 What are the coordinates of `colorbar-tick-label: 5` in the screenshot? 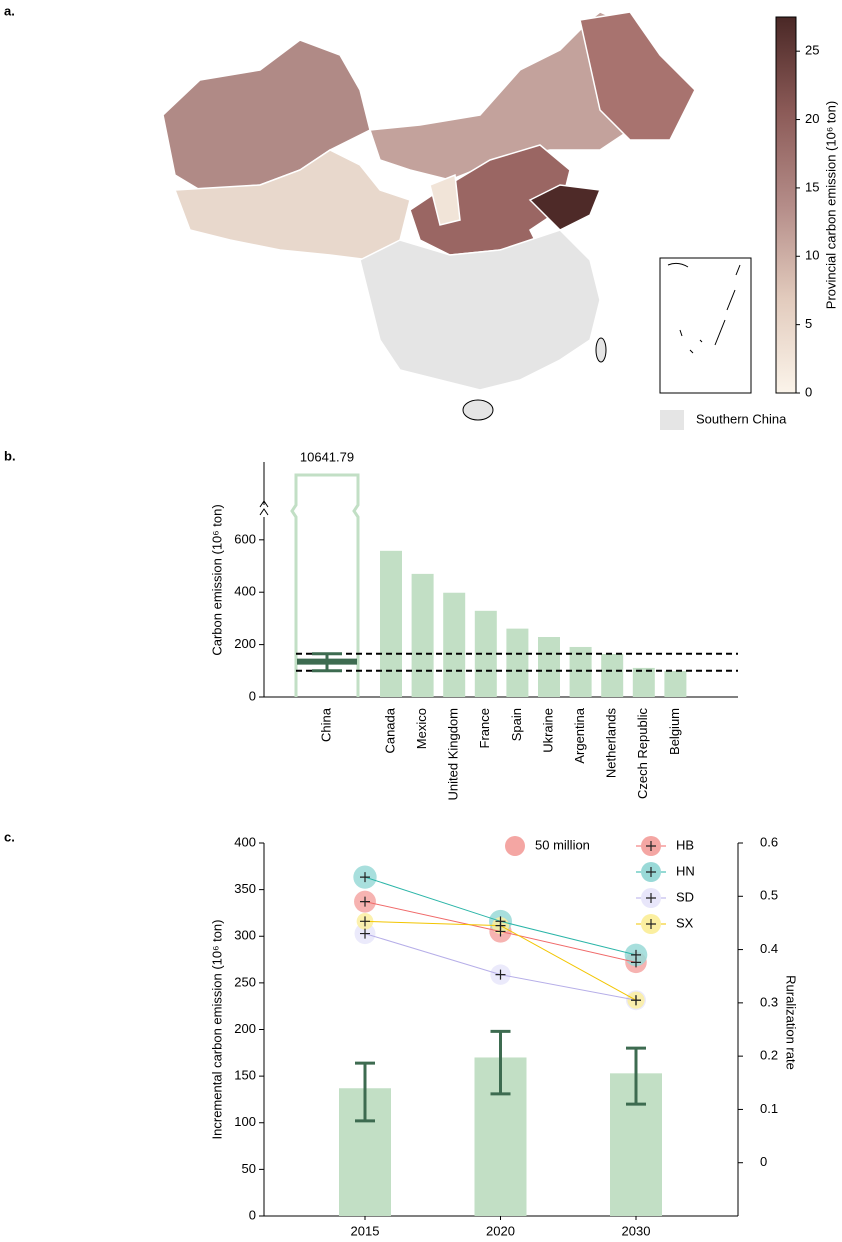 It's located at (808, 323).